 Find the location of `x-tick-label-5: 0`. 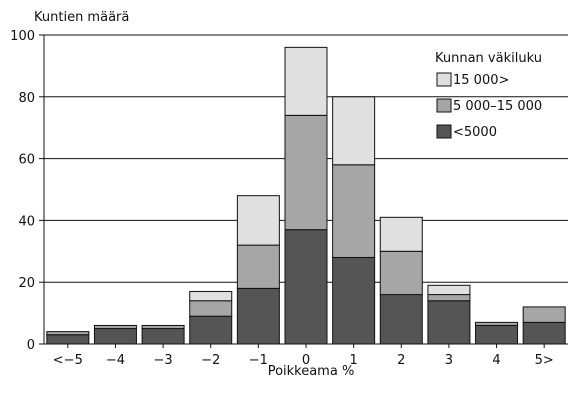

x-tick-label-5: 0 is located at coordinates (306, 360).